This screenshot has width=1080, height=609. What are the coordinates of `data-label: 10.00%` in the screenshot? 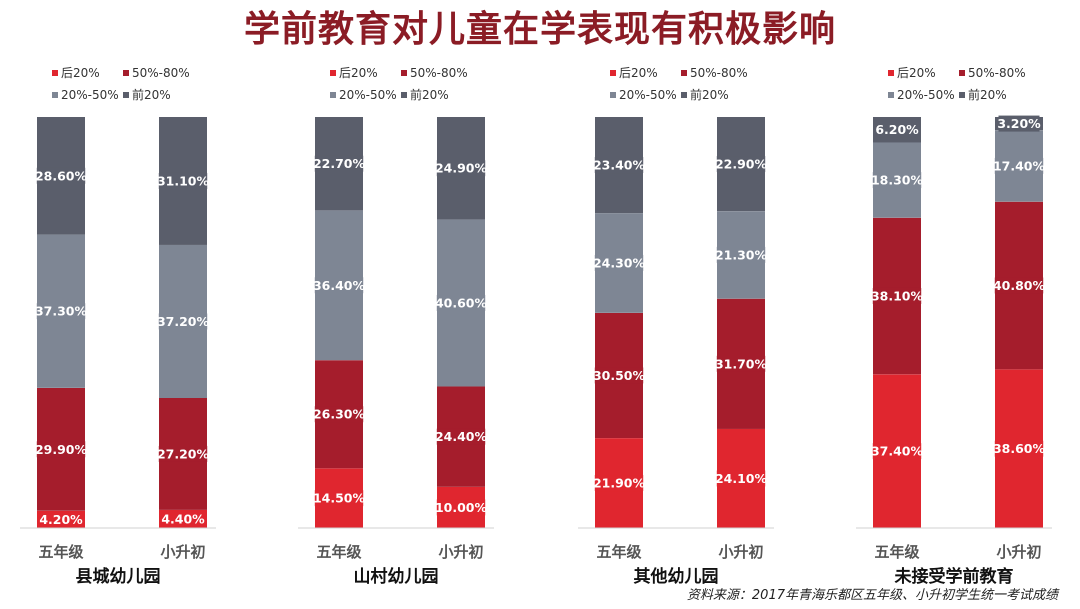 It's located at (461, 507).